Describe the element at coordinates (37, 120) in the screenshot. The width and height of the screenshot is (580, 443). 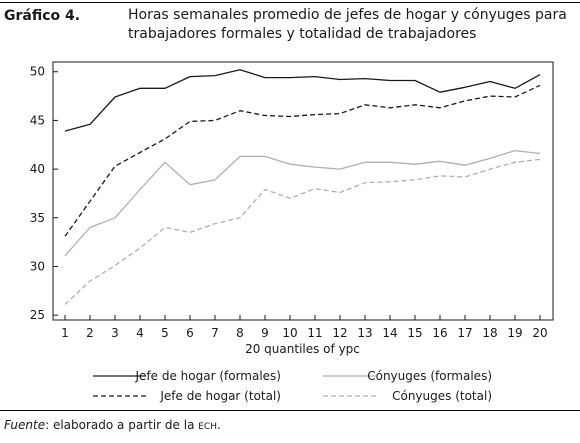
I see `y-tick-label: 45` at that location.